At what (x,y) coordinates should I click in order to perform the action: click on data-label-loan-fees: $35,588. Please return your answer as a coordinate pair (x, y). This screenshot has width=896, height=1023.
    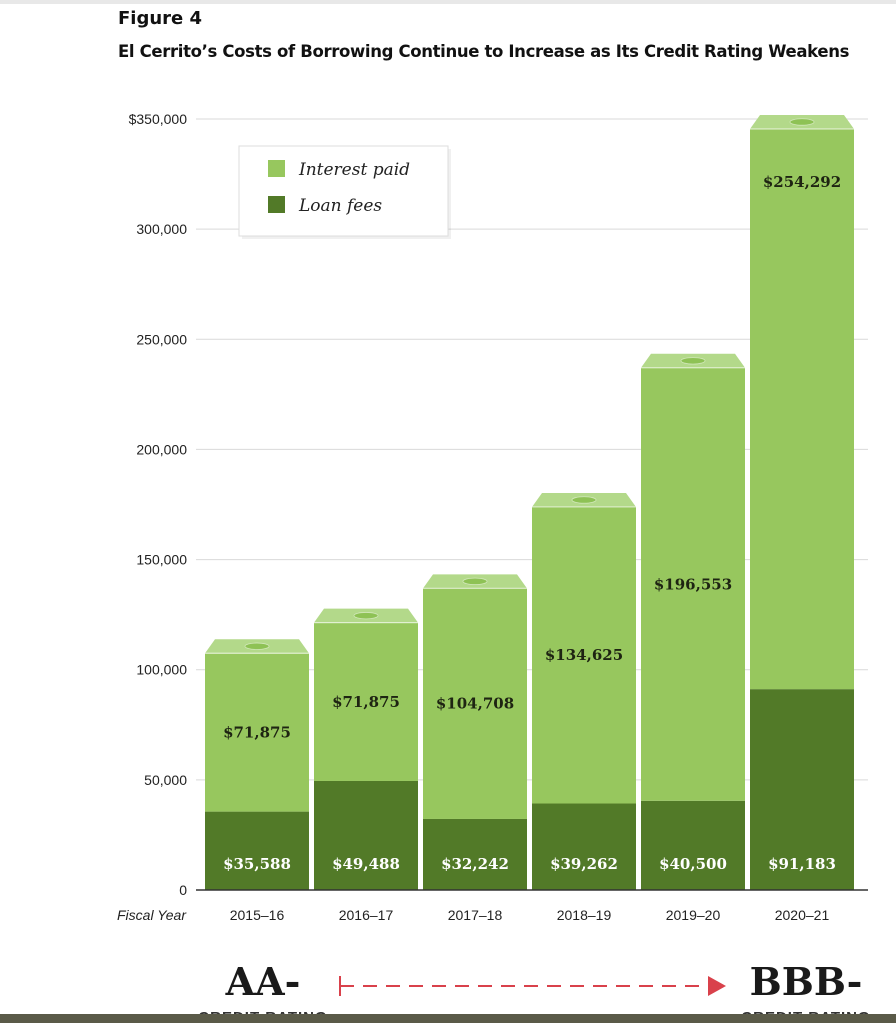
    Looking at the image, I should click on (257, 864).